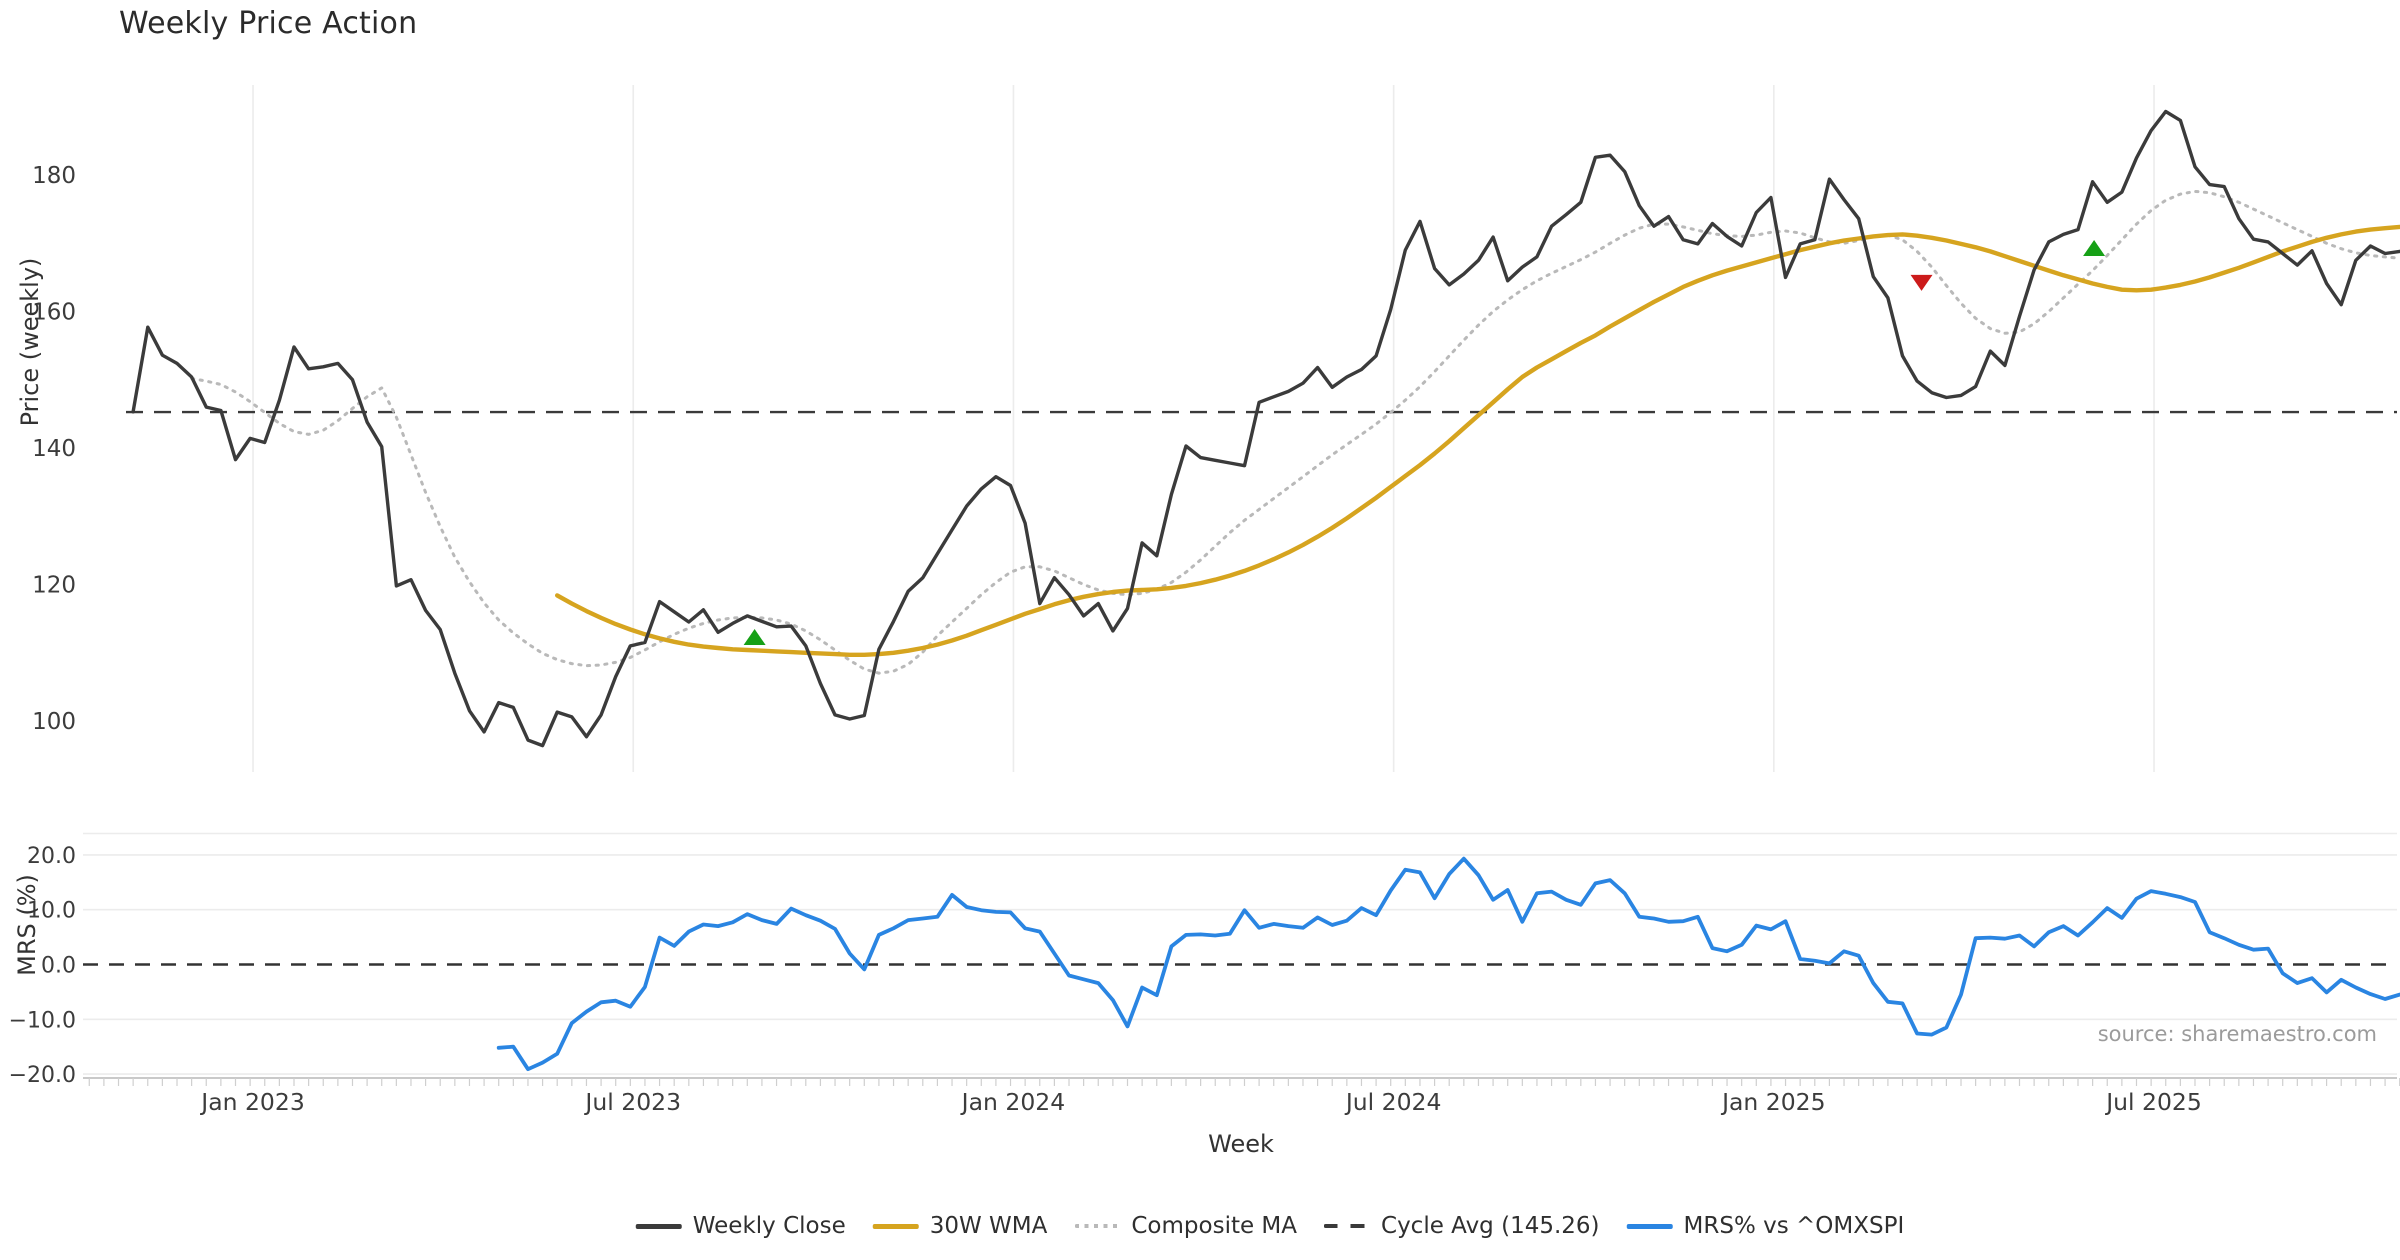  Describe the element at coordinates (54, 449) in the screenshot. I see `price-ytick-label: 140` at that location.